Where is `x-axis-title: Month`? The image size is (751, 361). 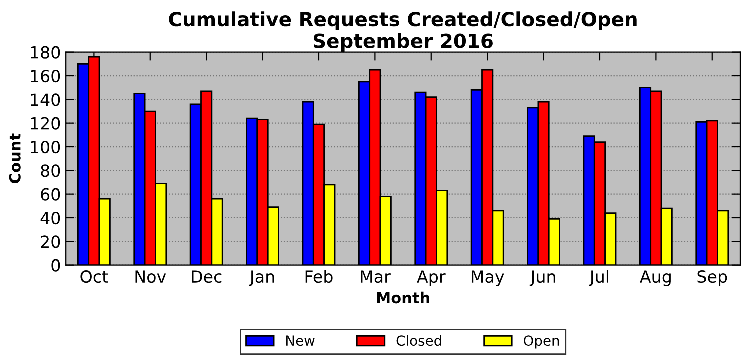 x-axis-title: Month is located at coordinates (403, 298).